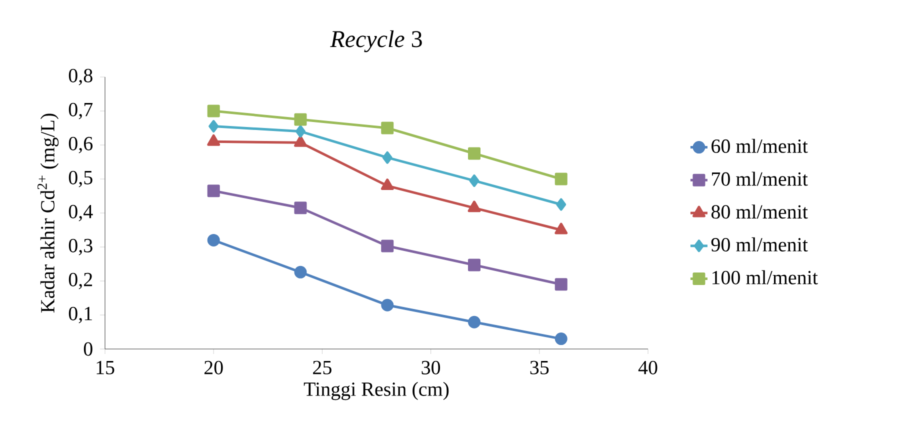  I want to click on x-tick-label: 30, so click(431, 367).